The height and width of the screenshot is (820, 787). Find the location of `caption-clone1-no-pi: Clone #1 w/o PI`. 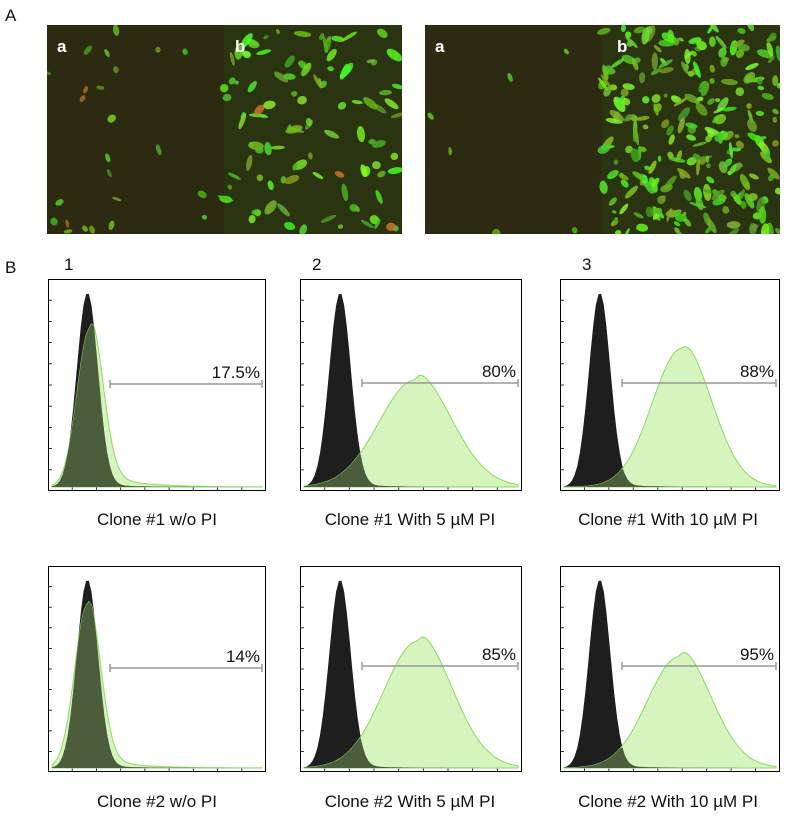

caption-clone1-no-pi: Clone #1 w/o PI is located at coordinates (156, 519).